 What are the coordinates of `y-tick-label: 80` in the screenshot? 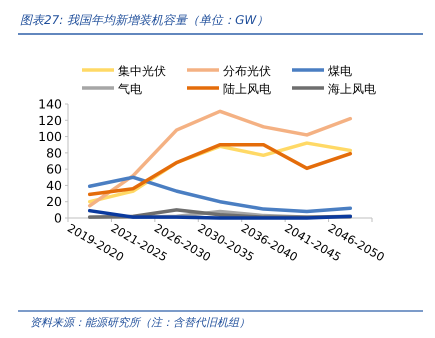 It's located at (54, 152).